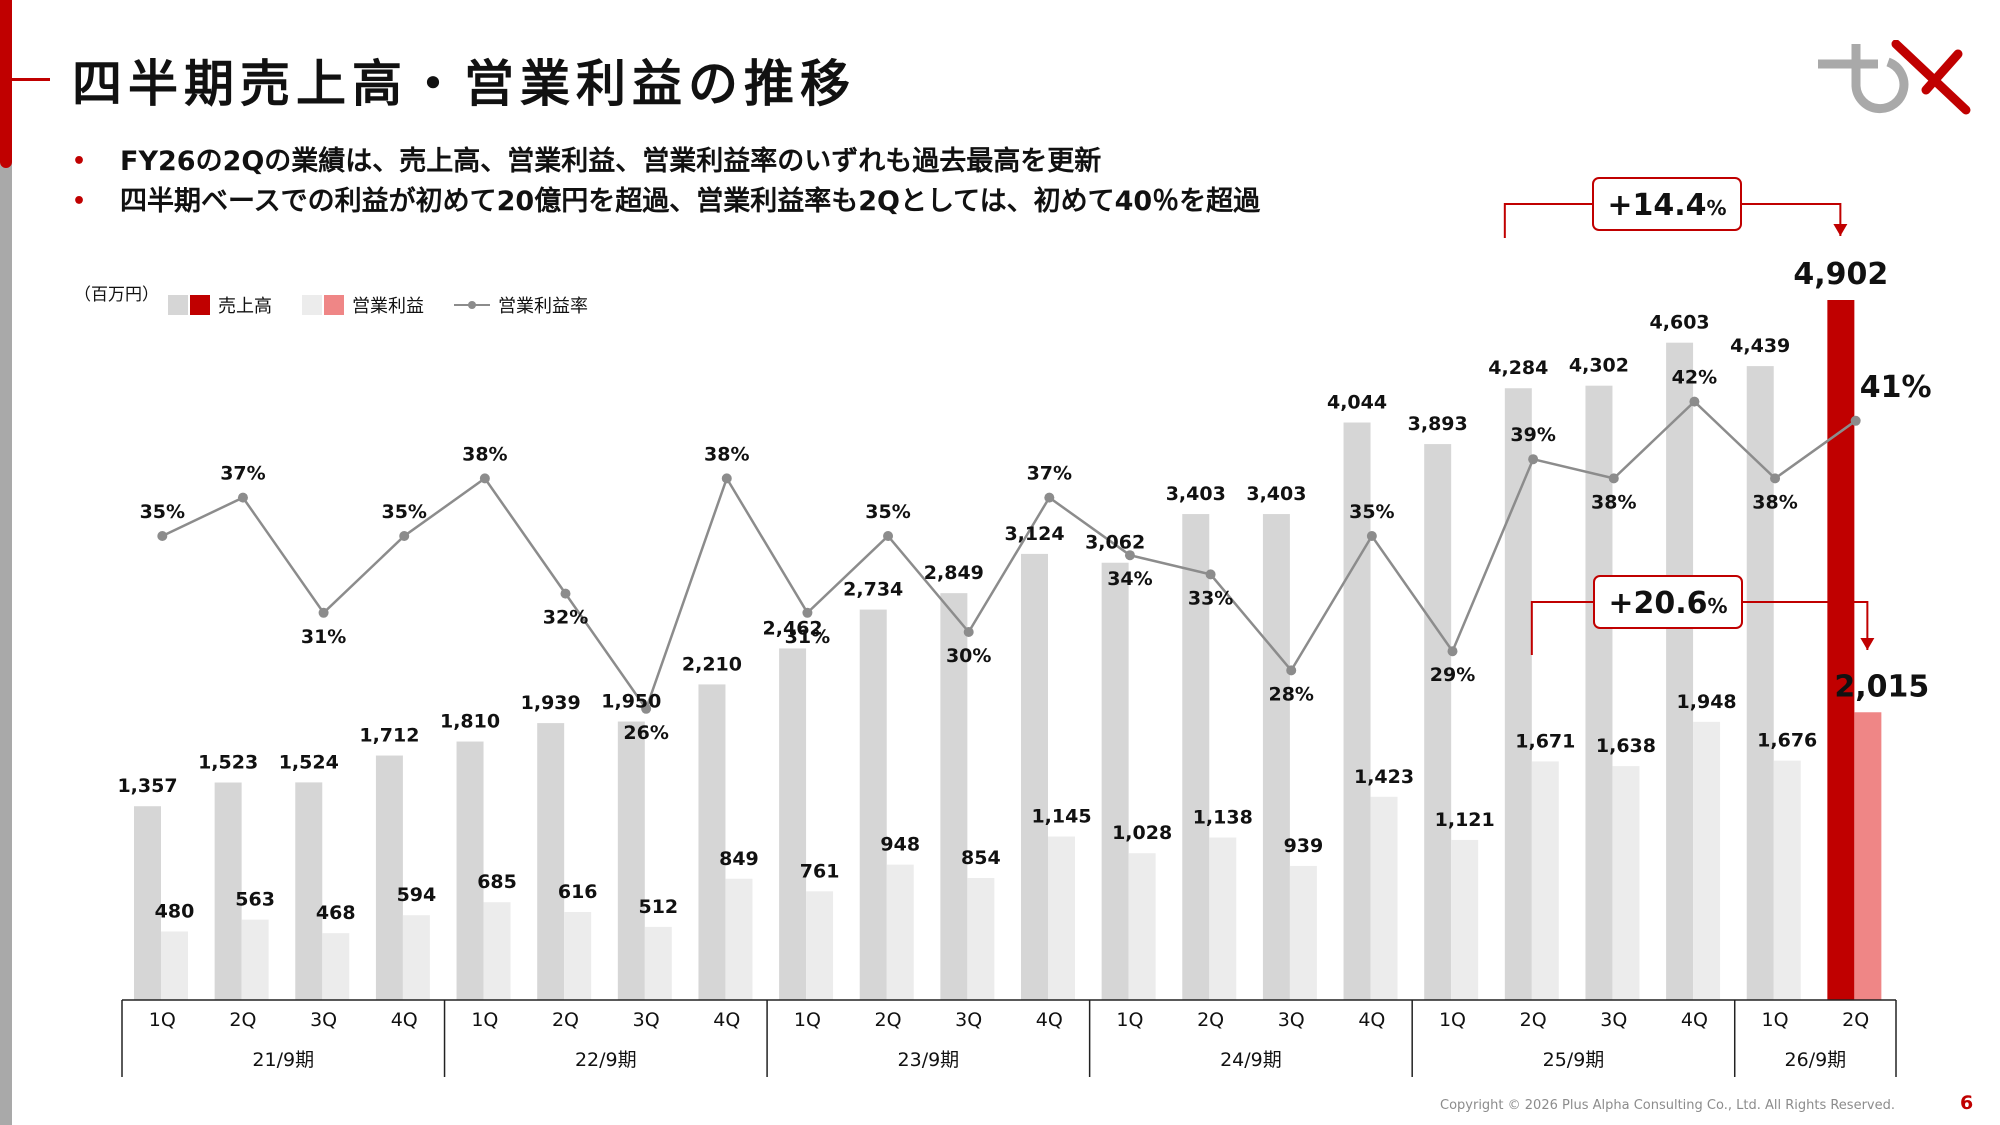 The width and height of the screenshot is (2000, 1125). Describe the element at coordinates (565, 618) in the screenshot. I see `margin-value-label: 32%` at that location.